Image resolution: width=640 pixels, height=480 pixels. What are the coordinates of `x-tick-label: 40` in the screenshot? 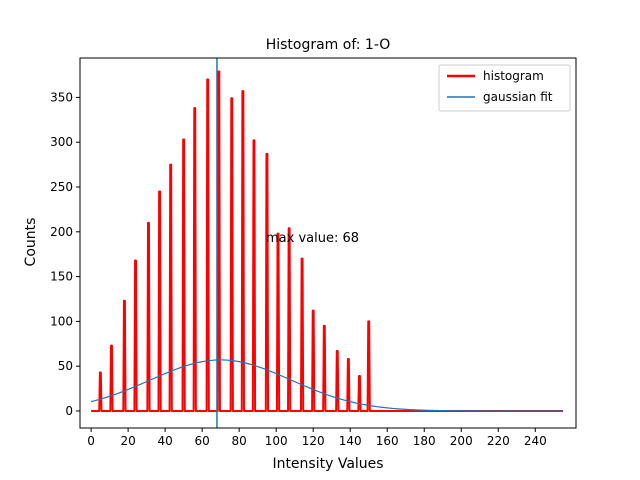 It's located at (164, 441).